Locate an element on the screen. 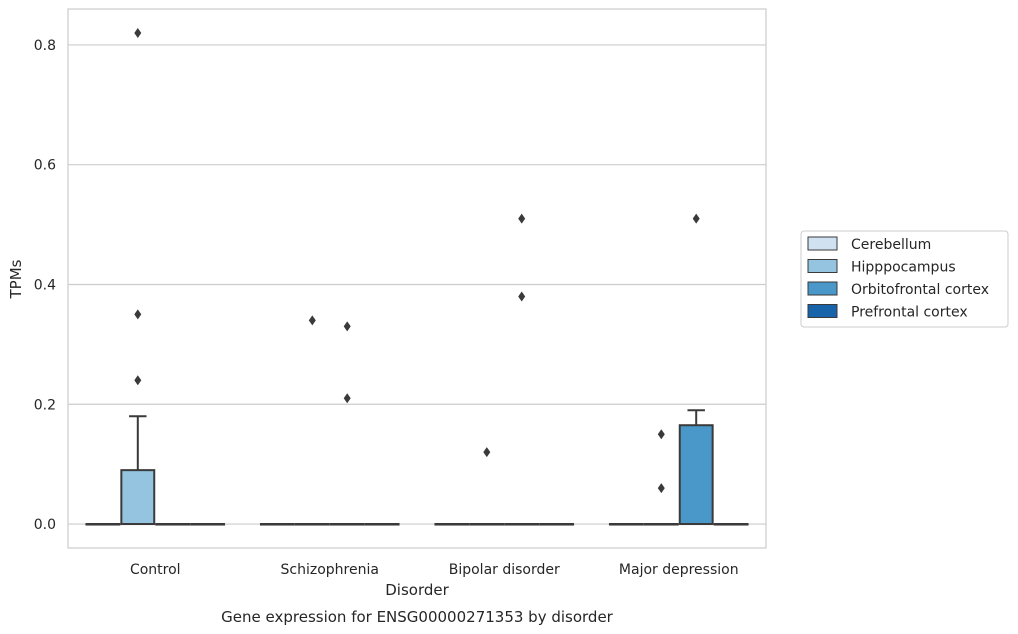 The image size is (1018, 634). x-tick-label: Control is located at coordinates (155, 570).